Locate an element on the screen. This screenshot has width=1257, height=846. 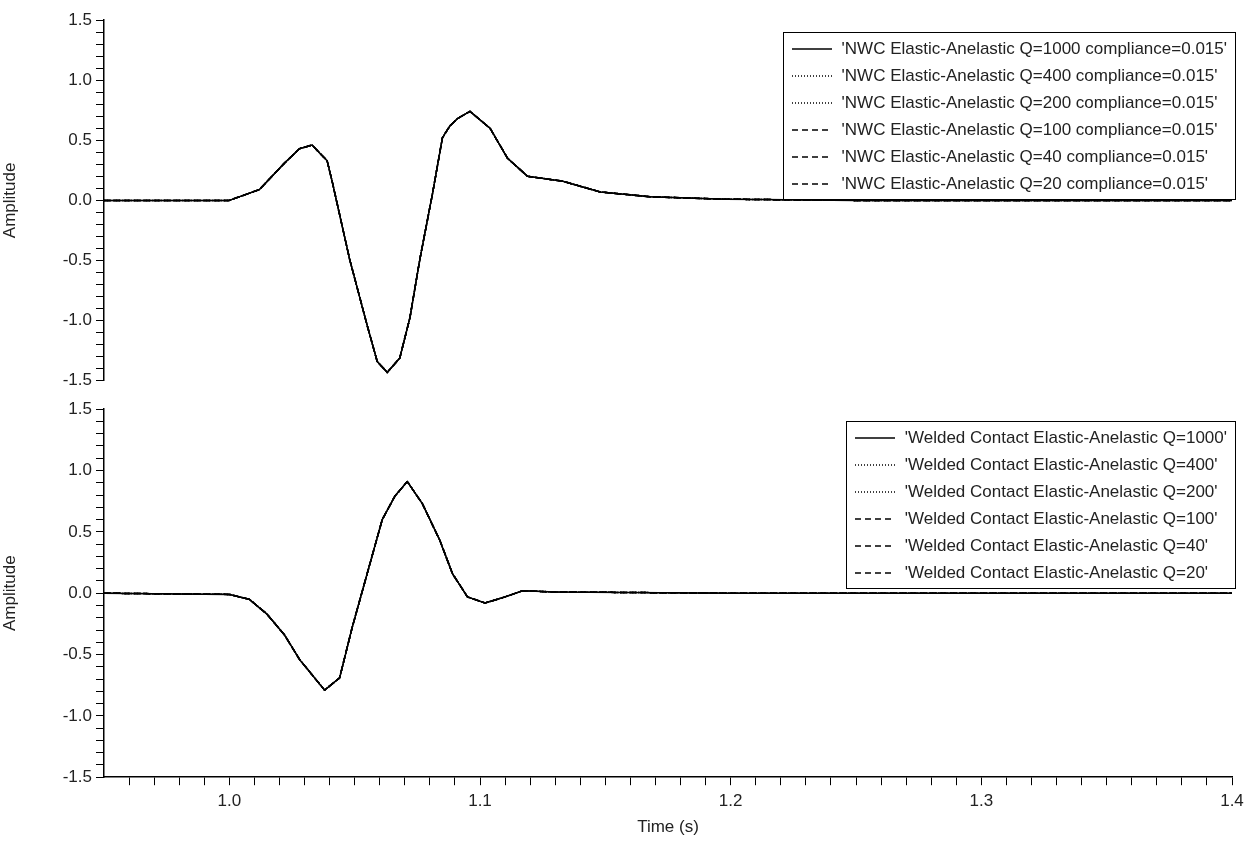
x-axis-title: Time (s) is located at coordinates (668, 827).